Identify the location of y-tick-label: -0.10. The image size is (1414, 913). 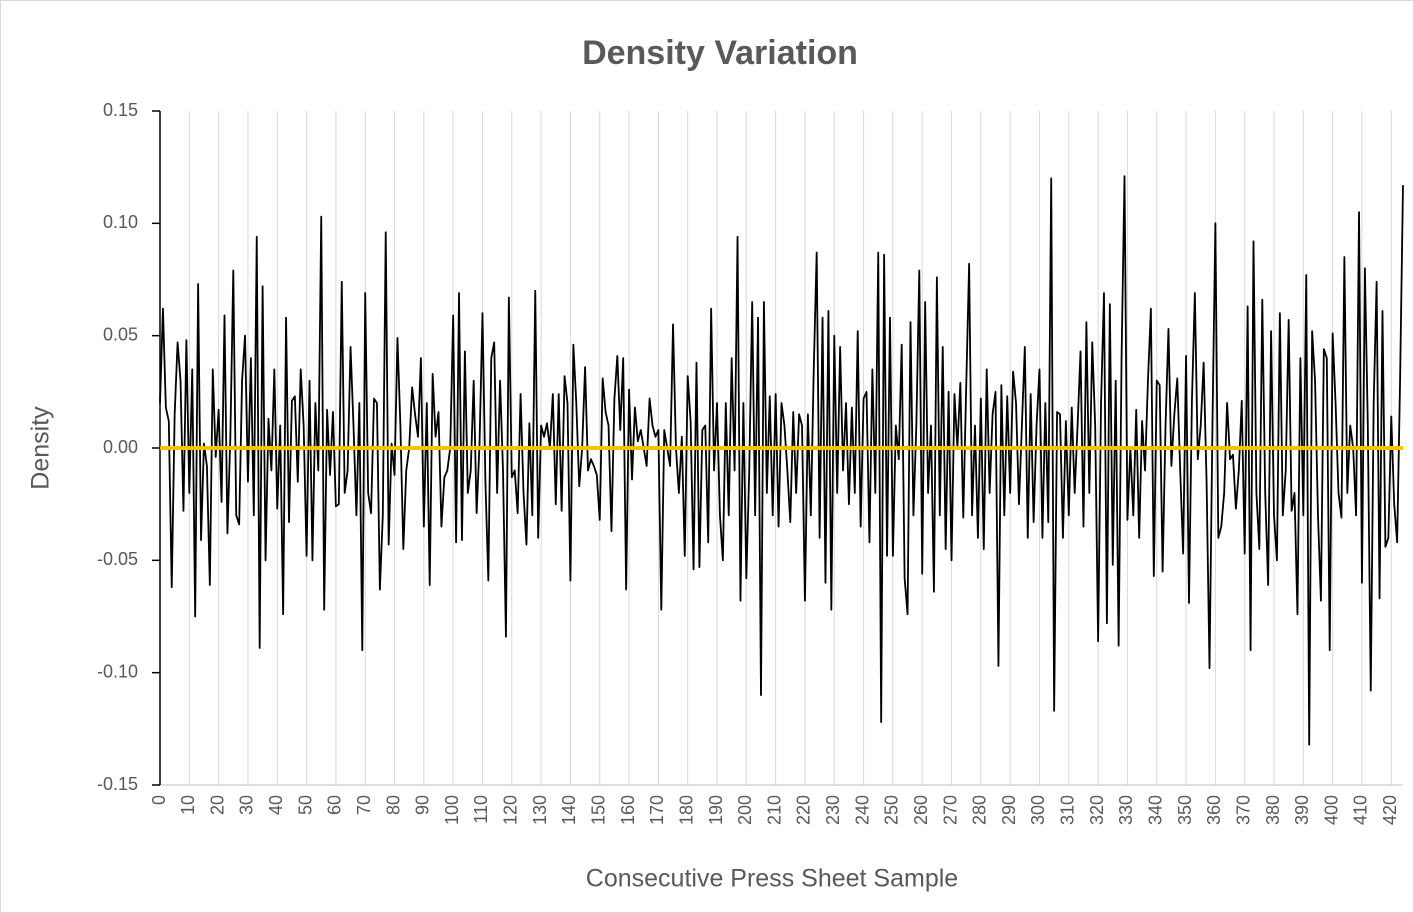
(117, 671).